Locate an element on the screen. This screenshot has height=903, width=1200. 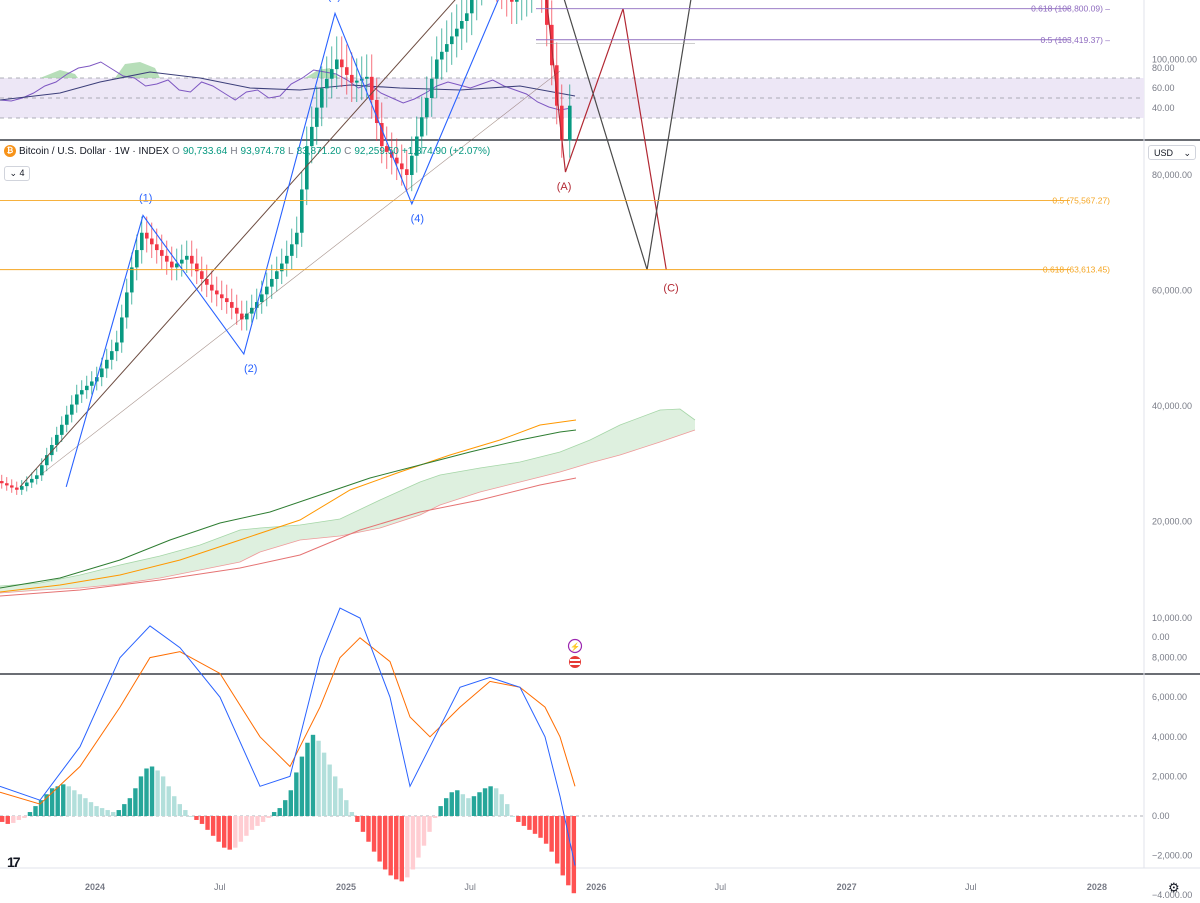
bitcoin-icon: ₿ is located at coordinates (10, 151).